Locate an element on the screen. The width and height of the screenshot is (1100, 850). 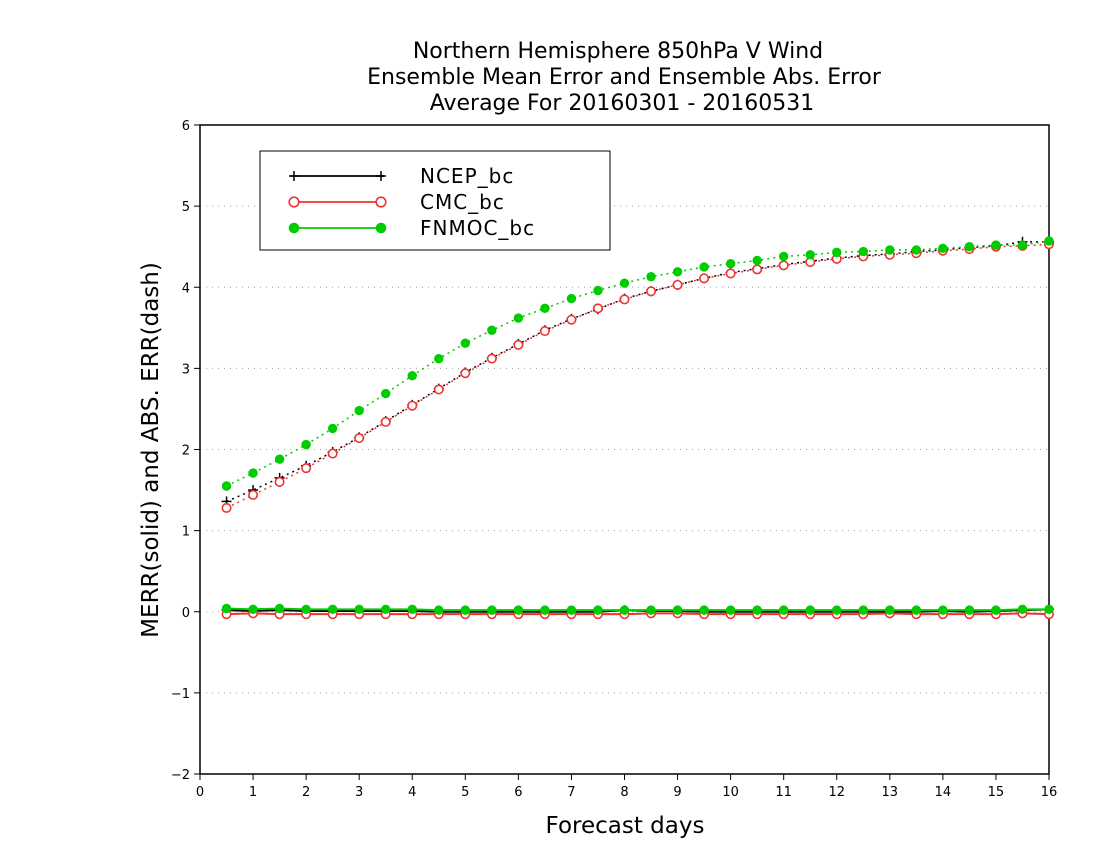
x-tick-label: 3 is located at coordinates (359, 792).